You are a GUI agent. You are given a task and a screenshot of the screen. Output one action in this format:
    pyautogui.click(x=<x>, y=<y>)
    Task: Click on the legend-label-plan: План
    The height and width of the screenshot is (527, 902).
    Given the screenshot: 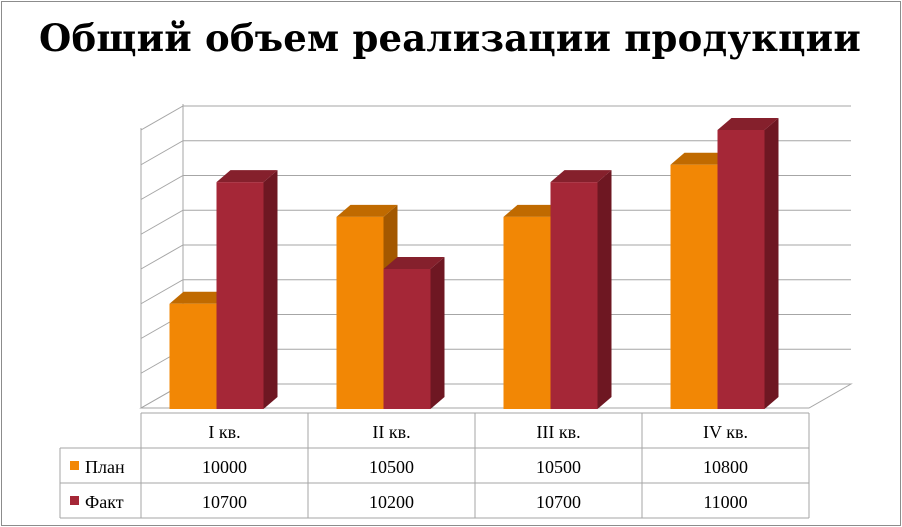 What is the action you would take?
    pyautogui.click(x=105, y=467)
    